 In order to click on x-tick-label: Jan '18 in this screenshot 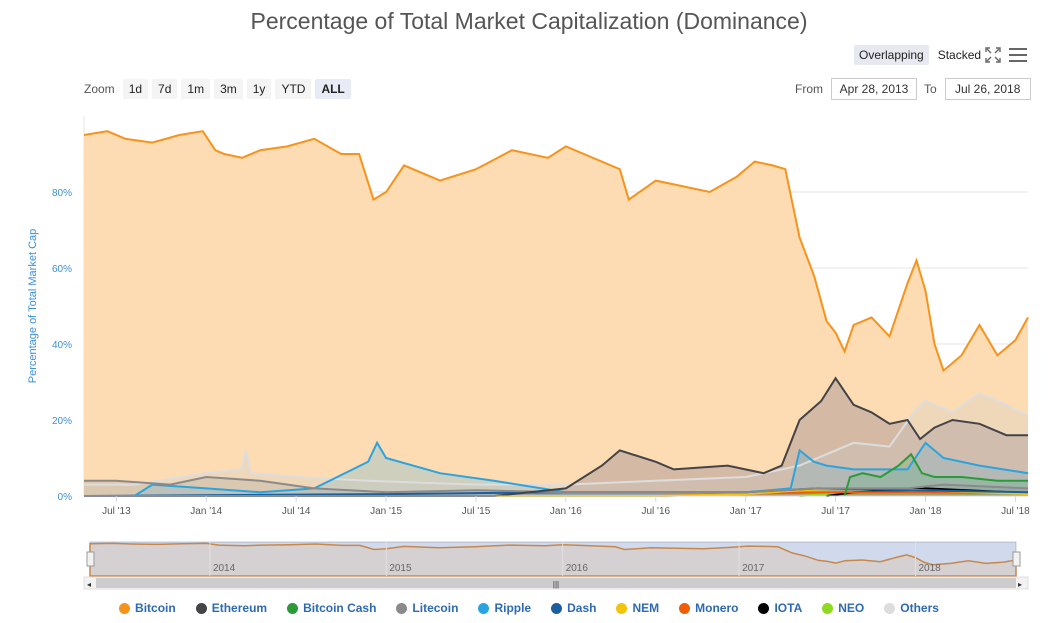, I will do `click(926, 511)`.